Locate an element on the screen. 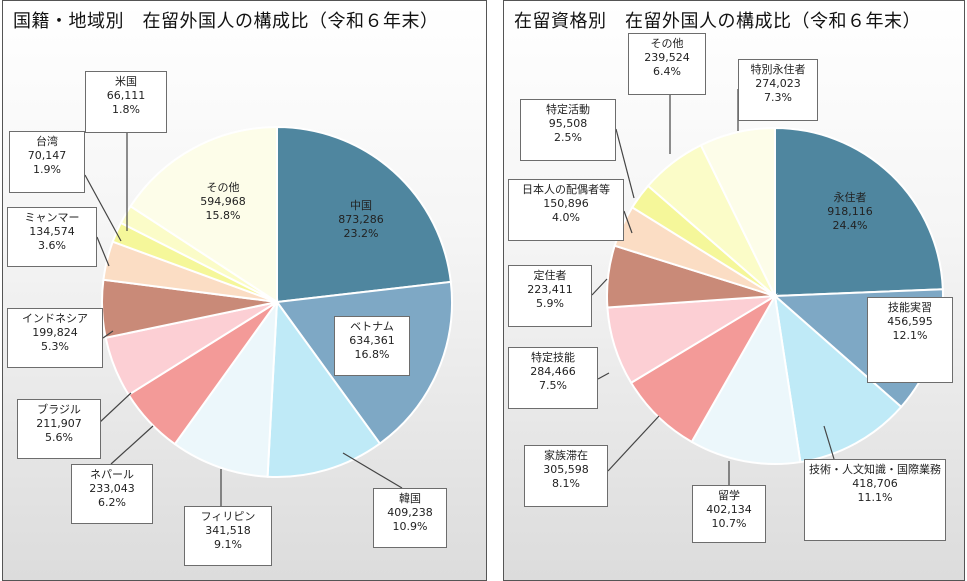 The width and height of the screenshot is (967, 581). slice-label: 特定技能 284,466 7.5% is located at coordinates (553, 378).